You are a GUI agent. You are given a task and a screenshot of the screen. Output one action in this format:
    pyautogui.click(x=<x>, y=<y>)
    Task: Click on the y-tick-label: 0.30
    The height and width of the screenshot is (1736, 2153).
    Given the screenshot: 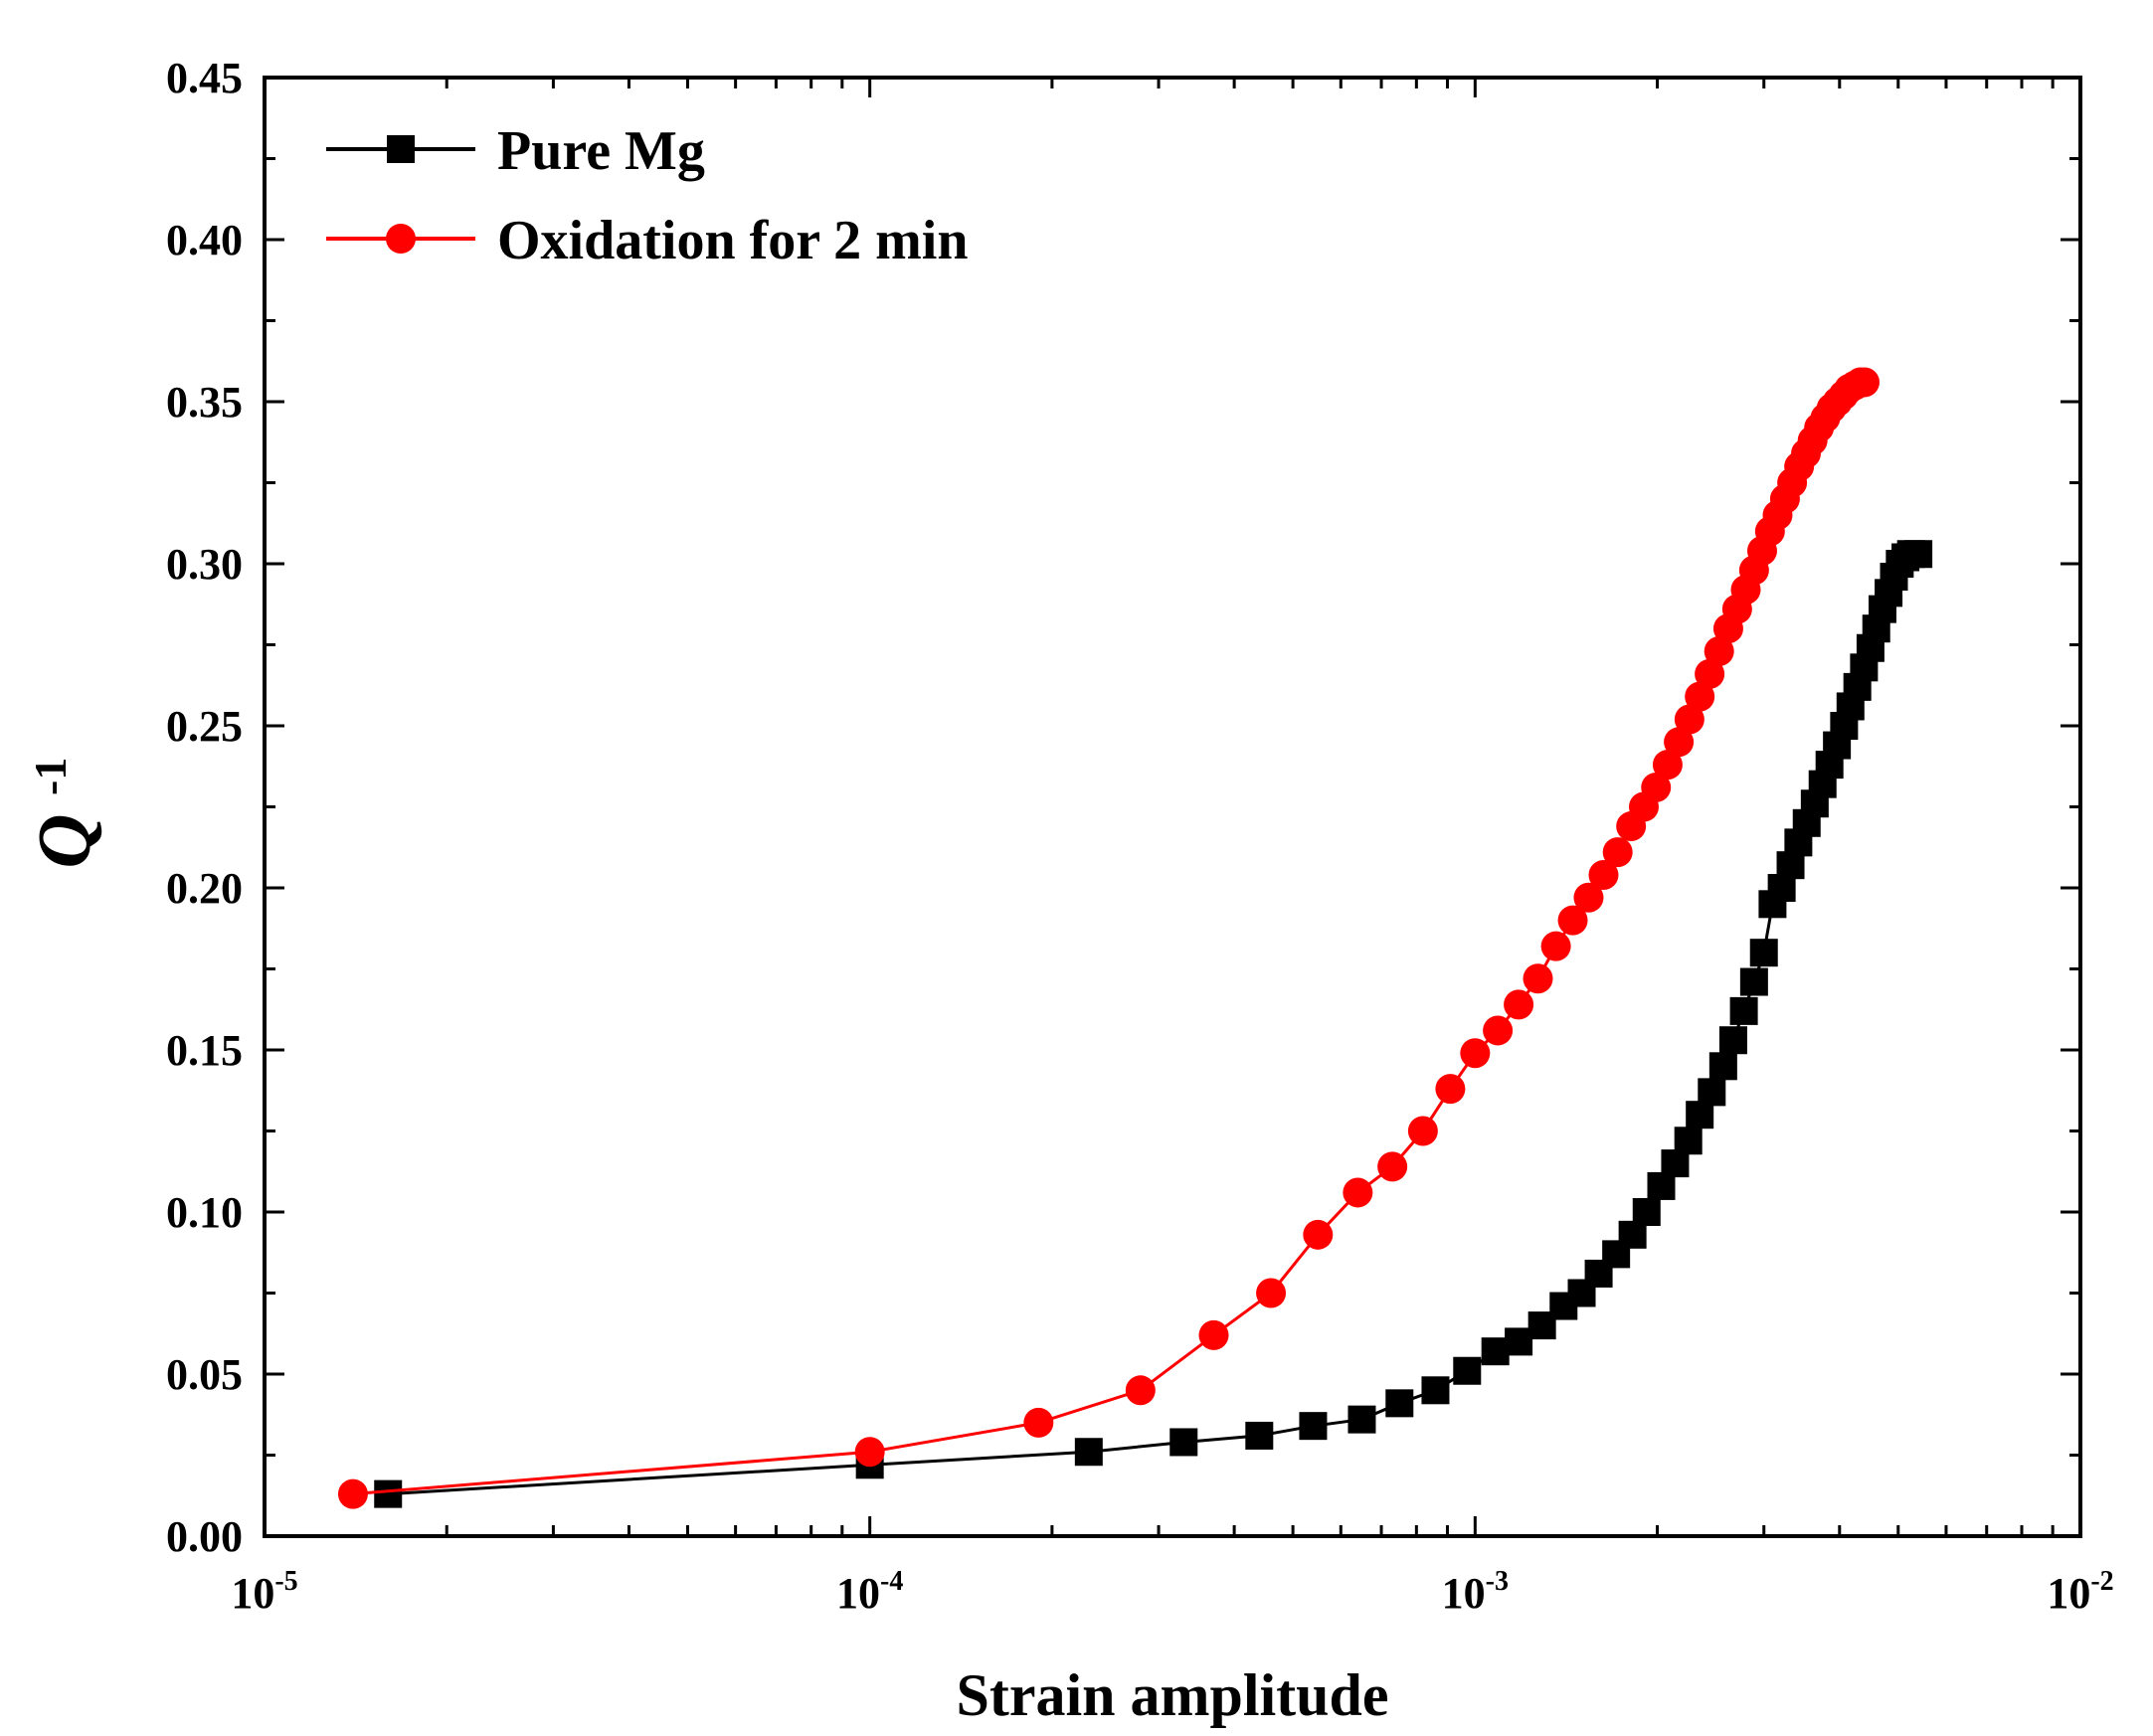 What is the action you would take?
    pyautogui.click(x=204, y=564)
    